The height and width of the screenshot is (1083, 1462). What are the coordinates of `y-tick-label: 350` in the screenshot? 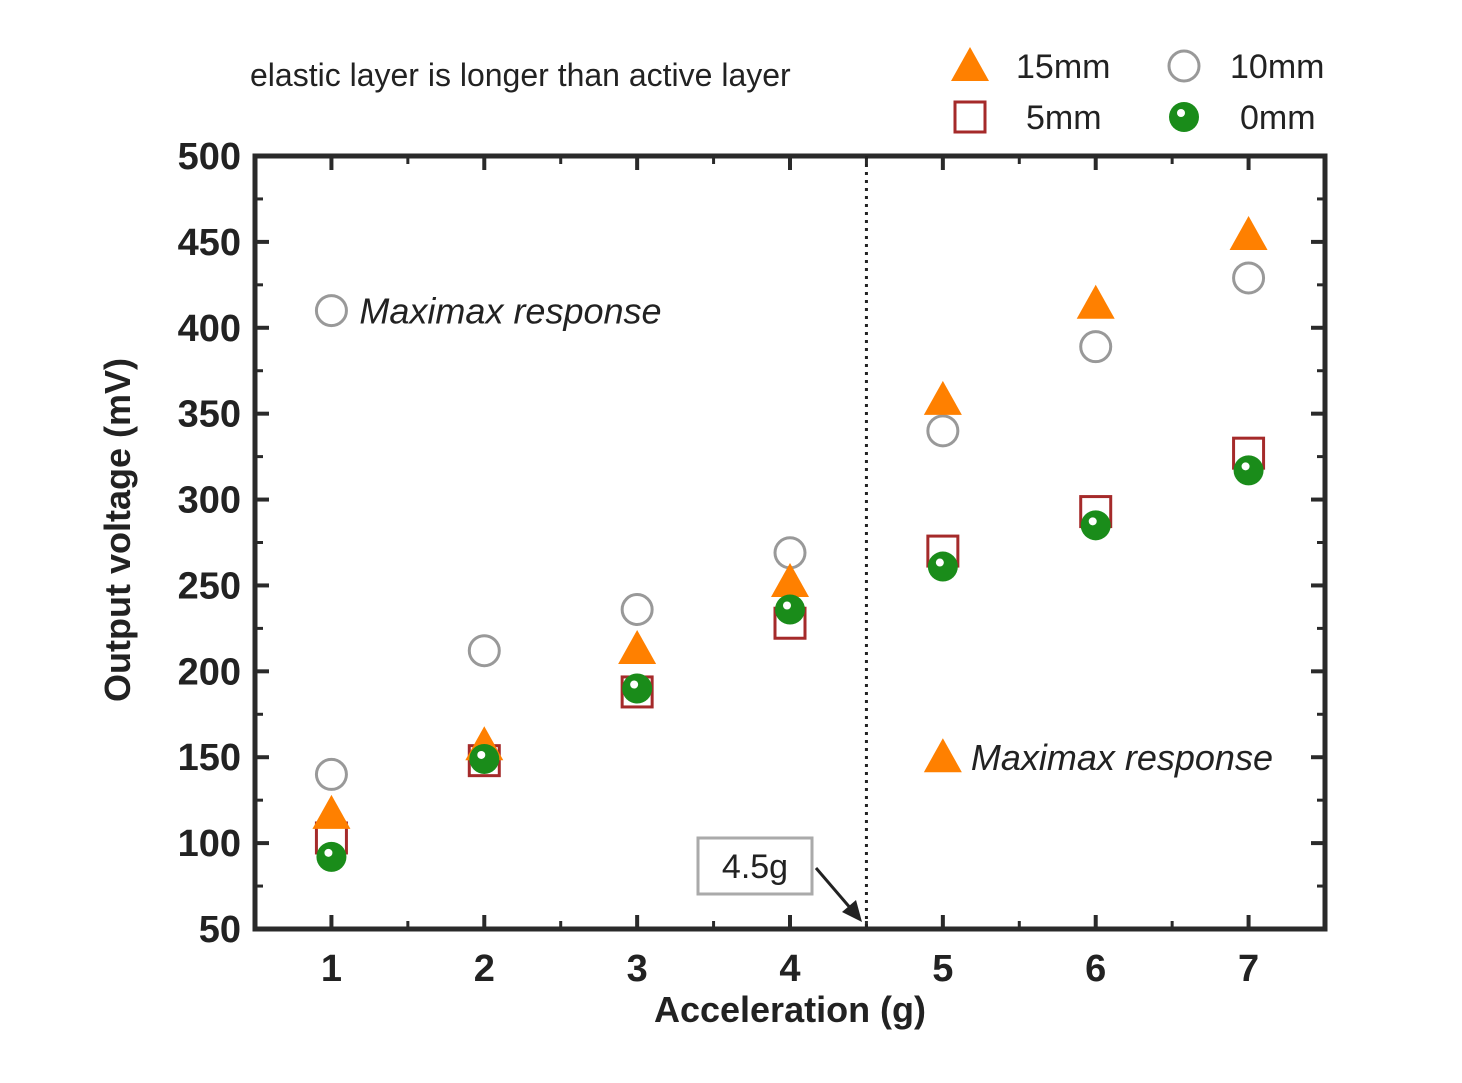 It's located at (209, 415).